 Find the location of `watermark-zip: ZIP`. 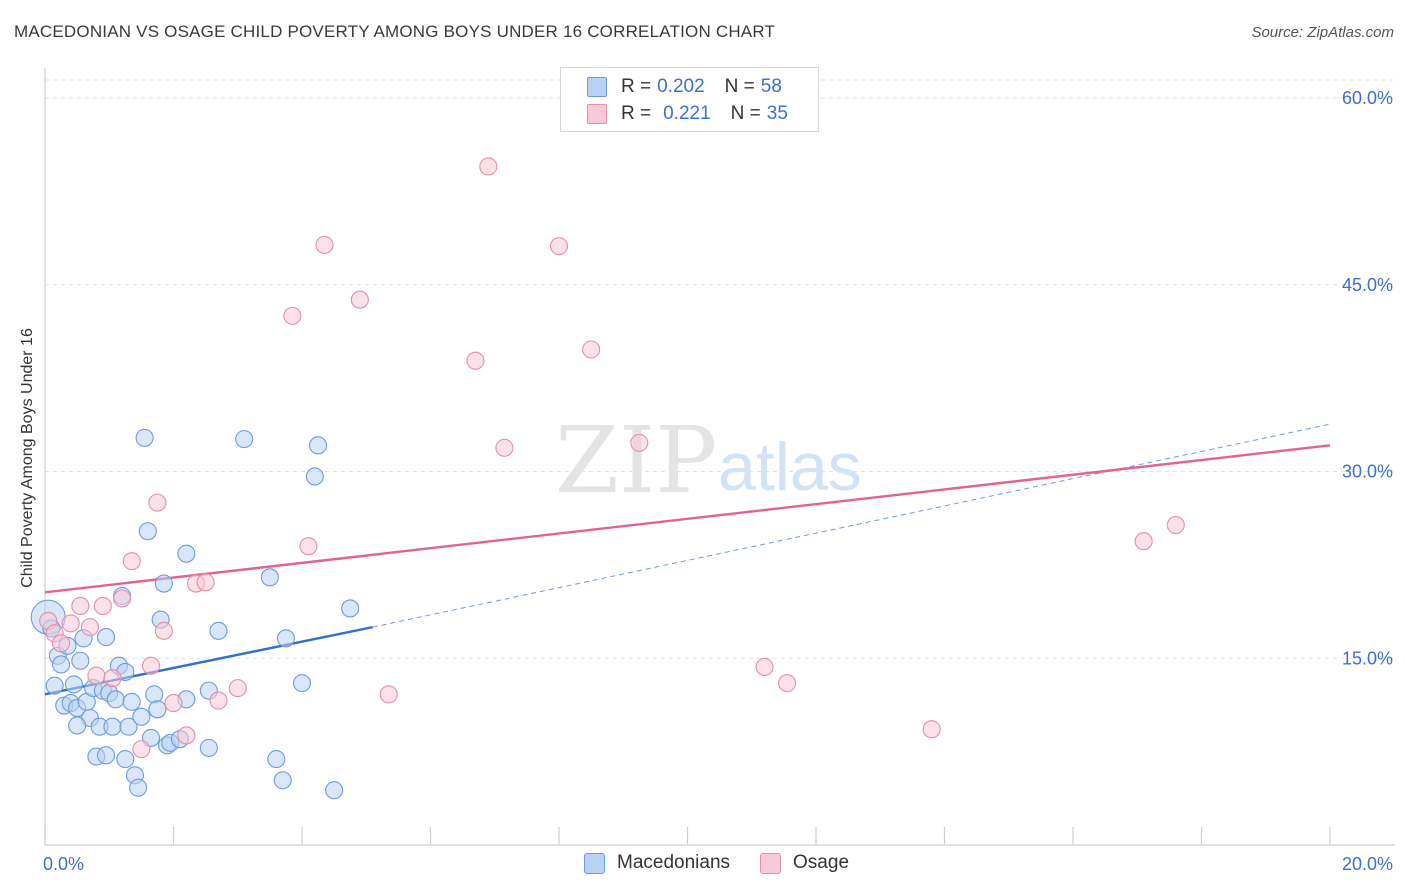

watermark-zip: ZIP is located at coordinates (636, 460).